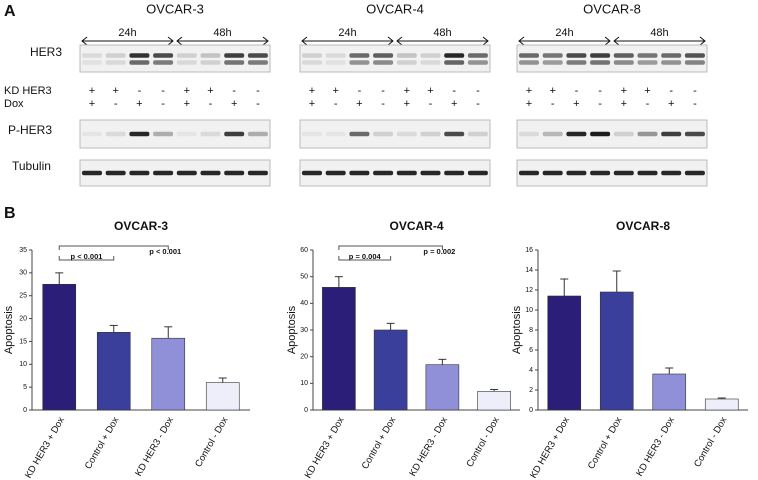 This screenshot has width=758, height=480. What do you see at coordinates (127, 33) in the screenshot?
I see `time-label: 24h` at bounding box center [127, 33].